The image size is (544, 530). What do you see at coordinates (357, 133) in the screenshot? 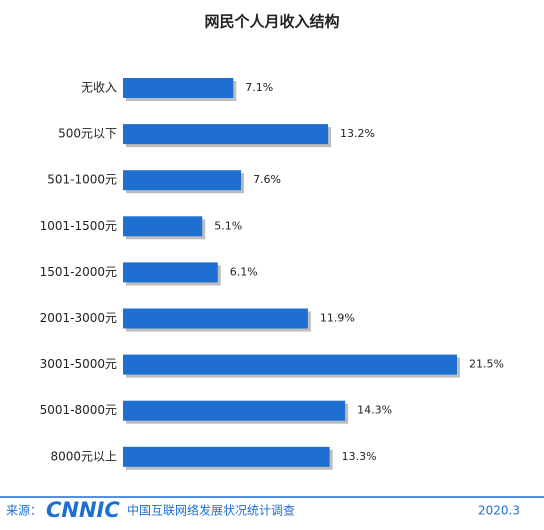
I see `value-label: 13.2%` at bounding box center [357, 133].